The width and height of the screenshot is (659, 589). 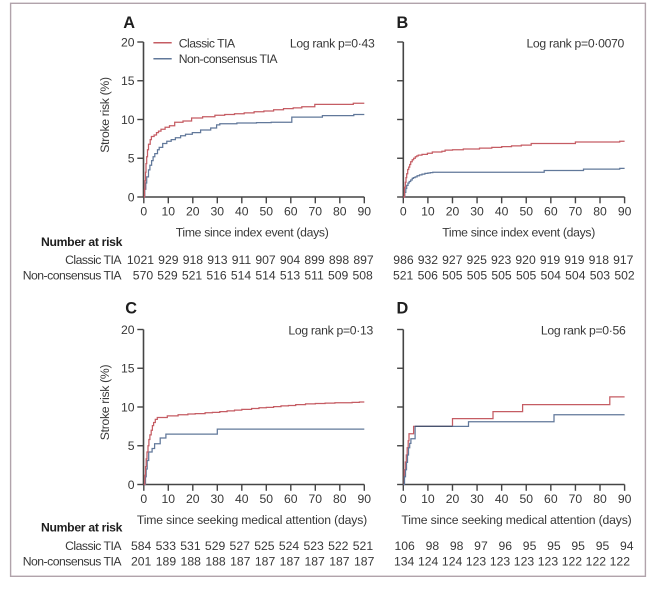 I want to click on svg-text: B, so click(x=403, y=23).